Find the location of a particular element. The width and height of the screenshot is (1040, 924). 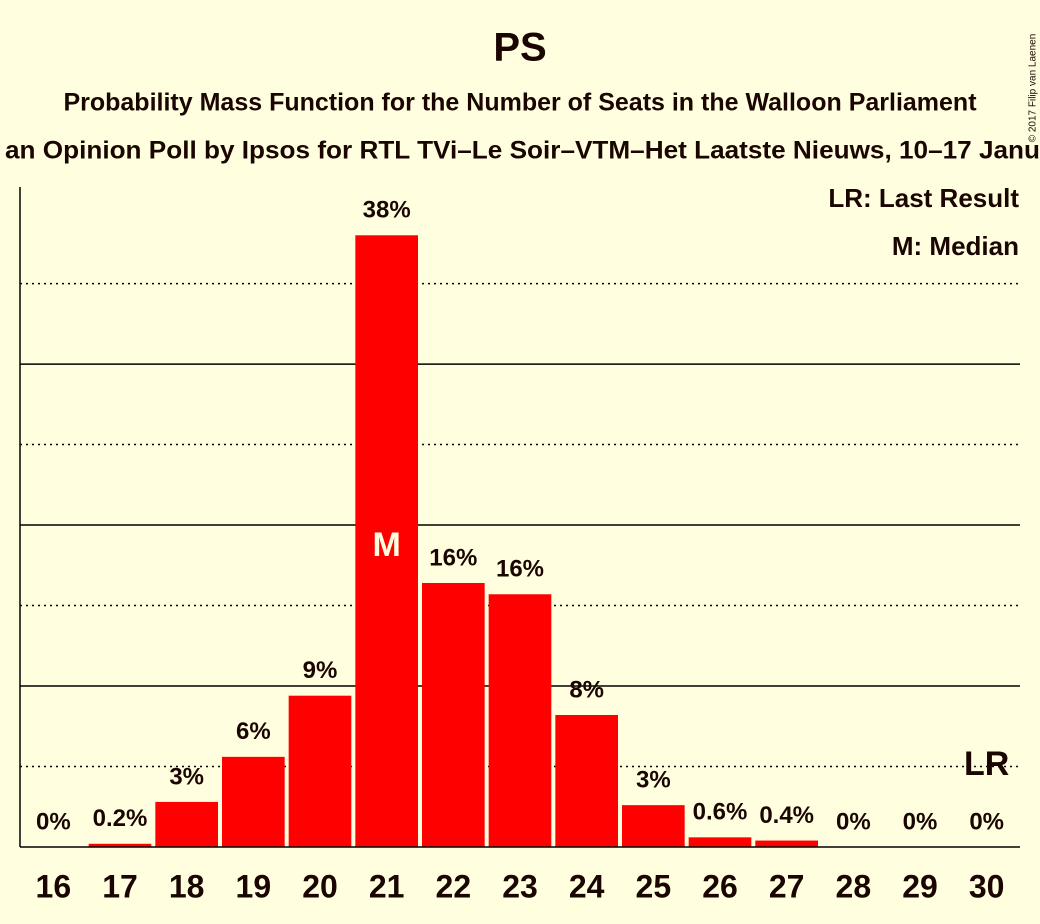

copyright: © 2017 Filip van Laenen is located at coordinates (1033, 88).